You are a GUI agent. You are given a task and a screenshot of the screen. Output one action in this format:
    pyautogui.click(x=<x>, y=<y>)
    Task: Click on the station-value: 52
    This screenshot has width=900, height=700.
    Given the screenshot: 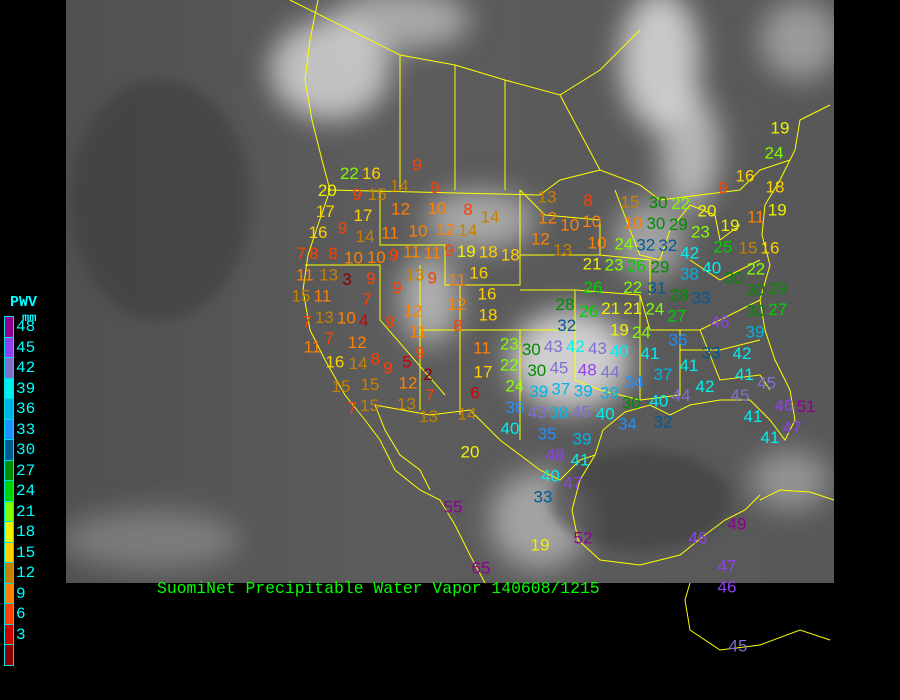 What is the action you would take?
    pyautogui.click(x=583, y=538)
    